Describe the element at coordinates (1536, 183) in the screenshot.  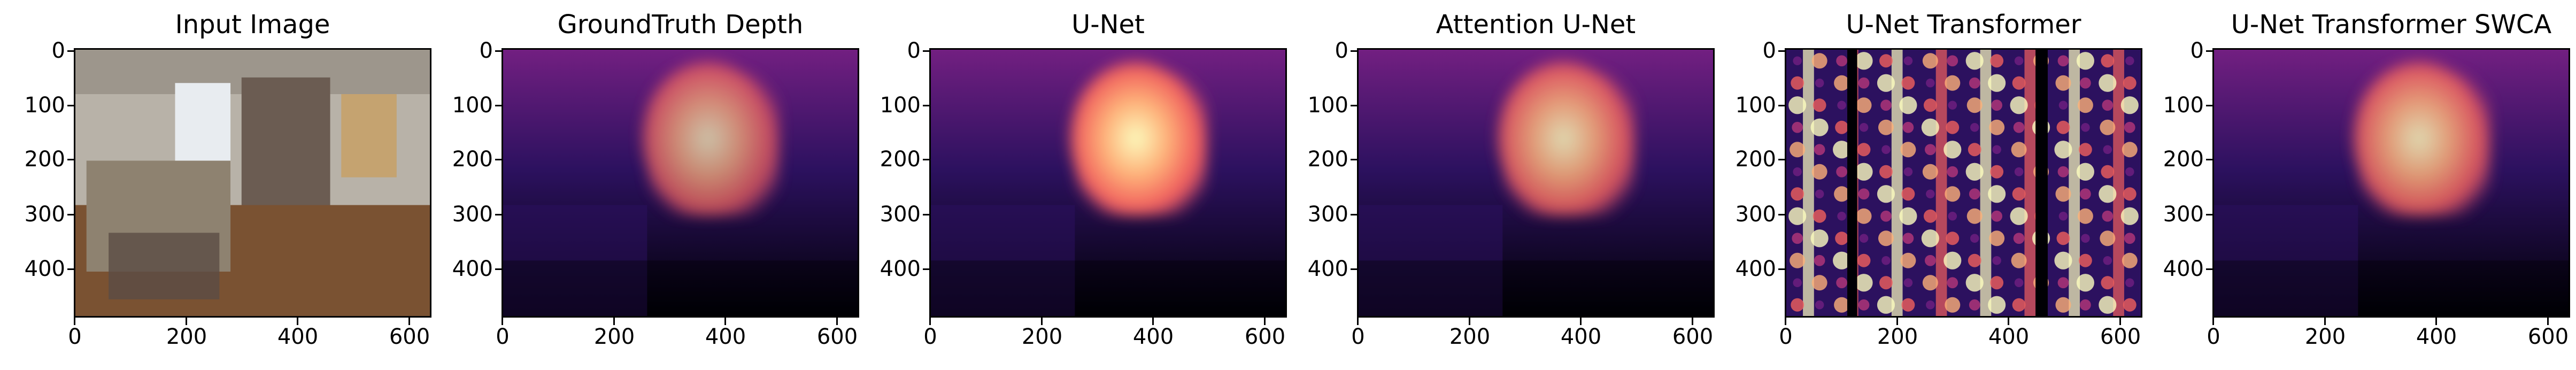
I see `image-depth_att` at that location.